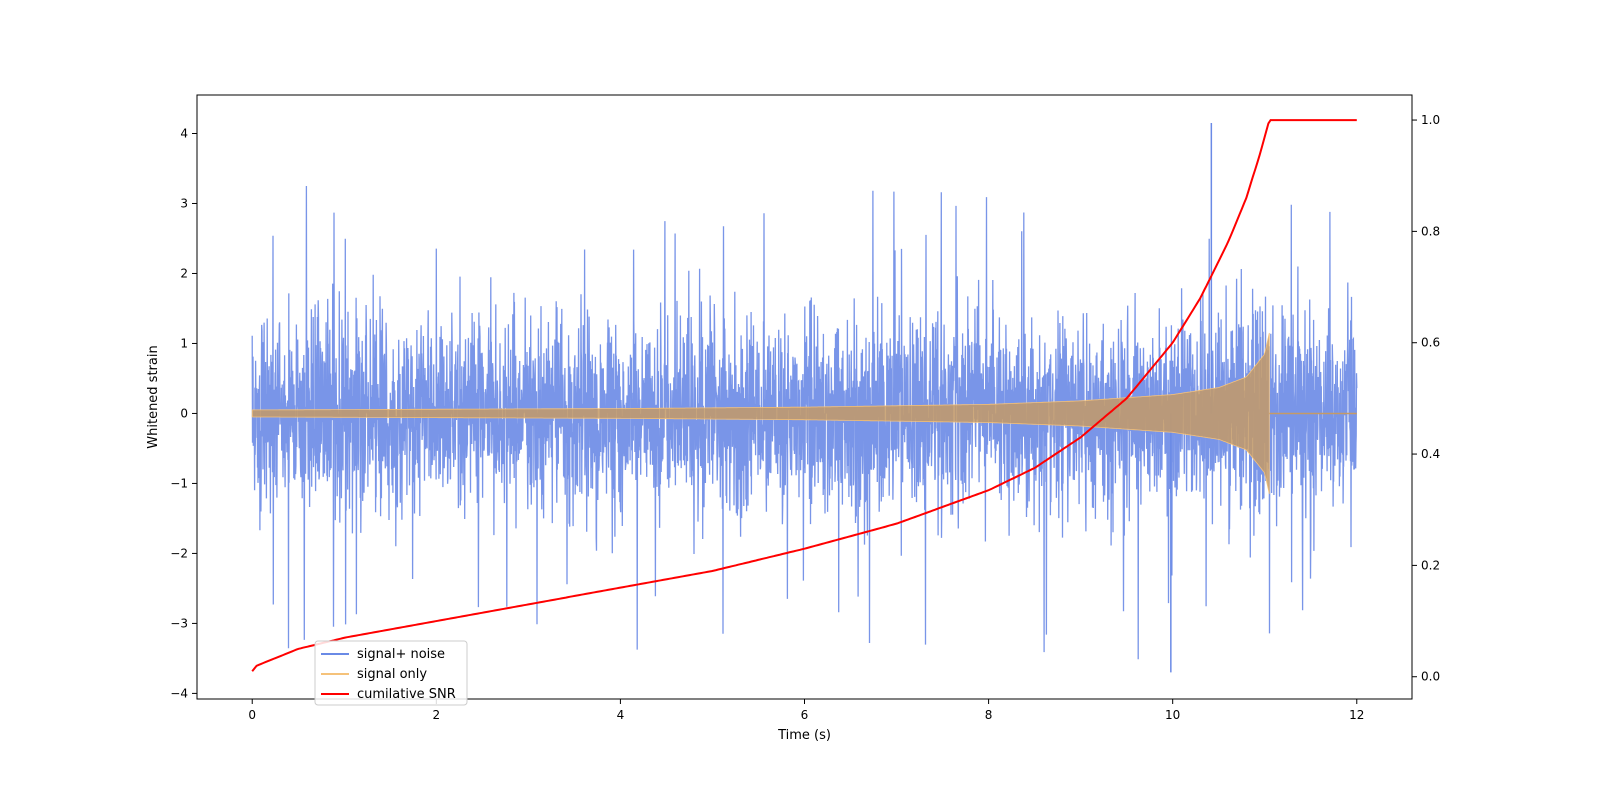 This screenshot has height=800, width=1600. I want to click on x-tick-label: 10, so click(1172, 715).